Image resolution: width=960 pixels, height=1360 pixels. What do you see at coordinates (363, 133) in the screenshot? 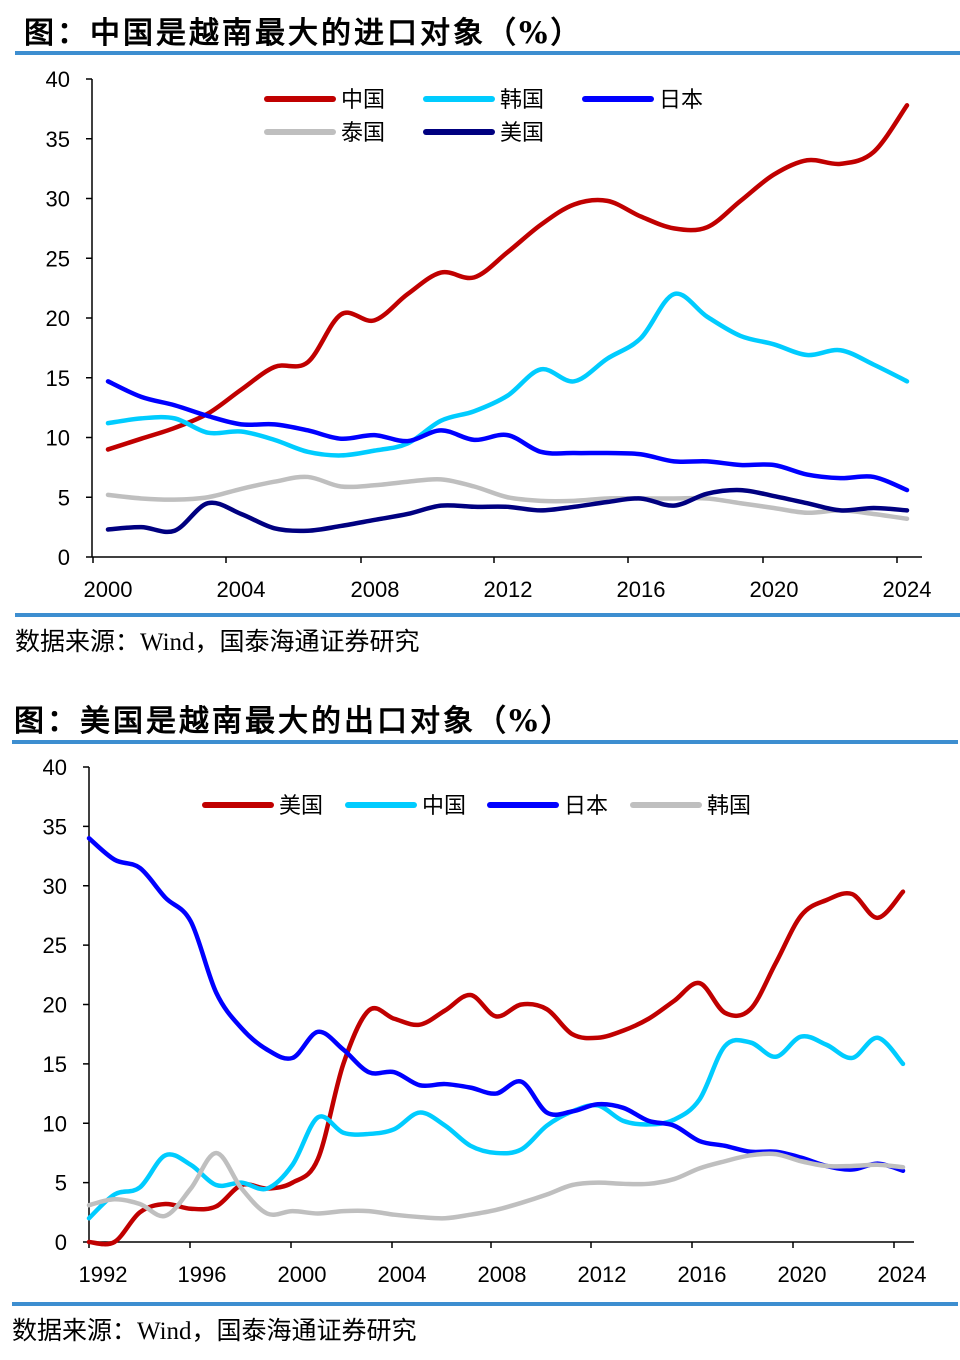
I see `legend-label: 泰国` at bounding box center [363, 133].